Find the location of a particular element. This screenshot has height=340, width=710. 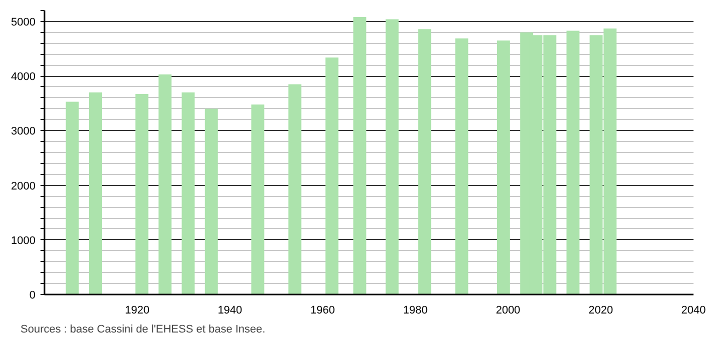

x-tick-label: 1920 is located at coordinates (137, 310).